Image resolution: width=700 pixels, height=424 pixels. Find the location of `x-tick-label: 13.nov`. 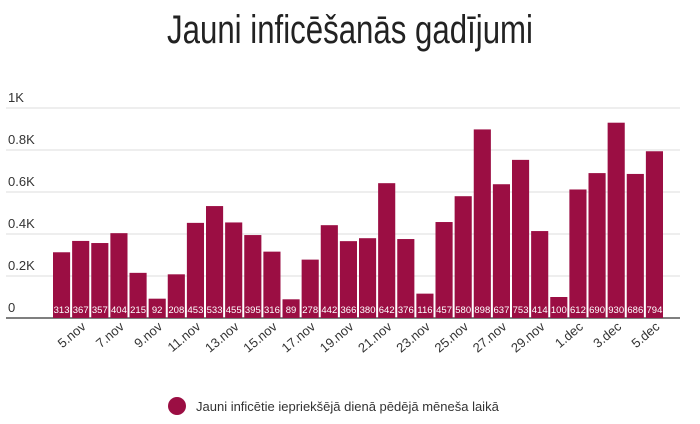

x-tick-label: 13.nov is located at coordinates (222, 336).